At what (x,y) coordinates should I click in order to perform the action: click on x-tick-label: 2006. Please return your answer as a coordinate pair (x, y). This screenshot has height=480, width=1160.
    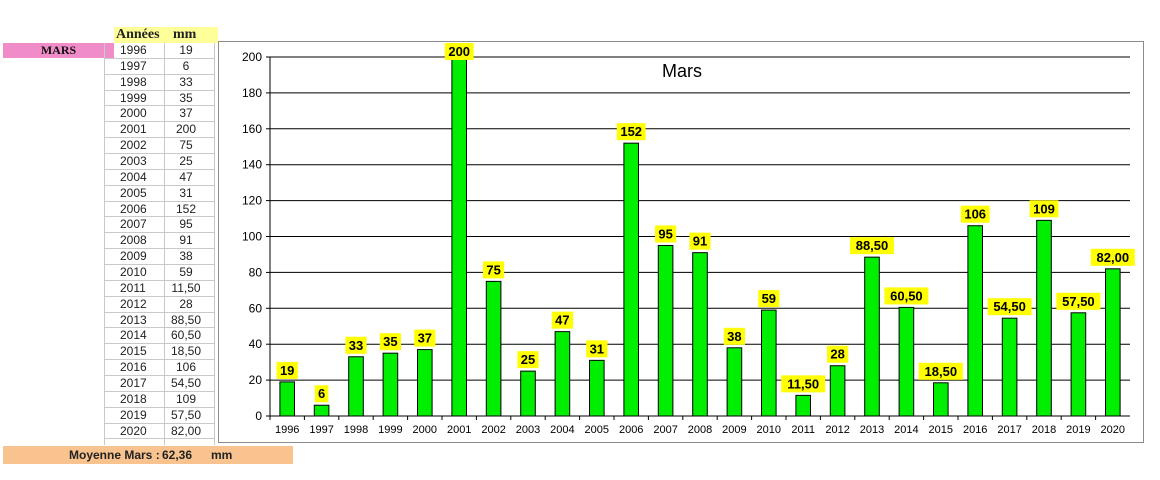
    Looking at the image, I should click on (631, 430).